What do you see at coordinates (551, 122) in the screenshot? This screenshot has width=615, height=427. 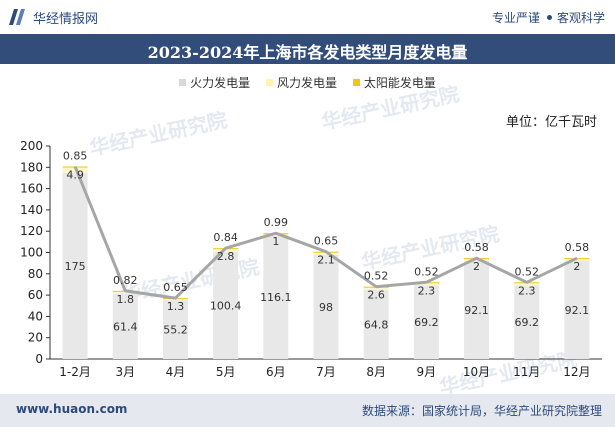 I see `unit-label: 单位：亿千瓦时` at bounding box center [551, 122].